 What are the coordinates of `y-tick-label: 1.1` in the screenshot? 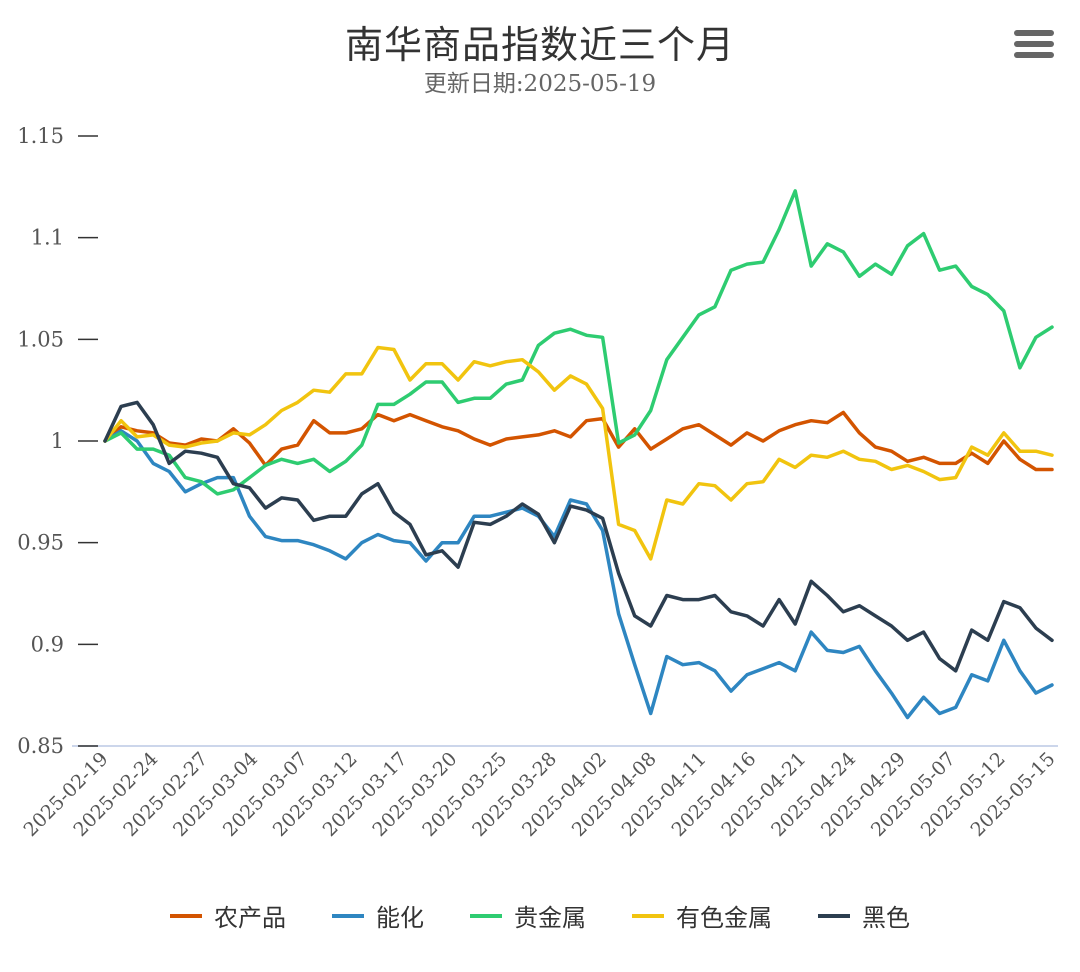 It's located at (47, 238).